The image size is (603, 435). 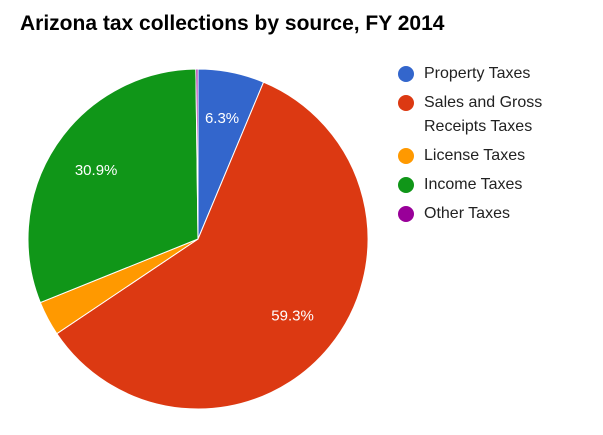 What do you see at coordinates (477, 73) in the screenshot?
I see `legend-label: Property Taxes` at bounding box center [477, 73].